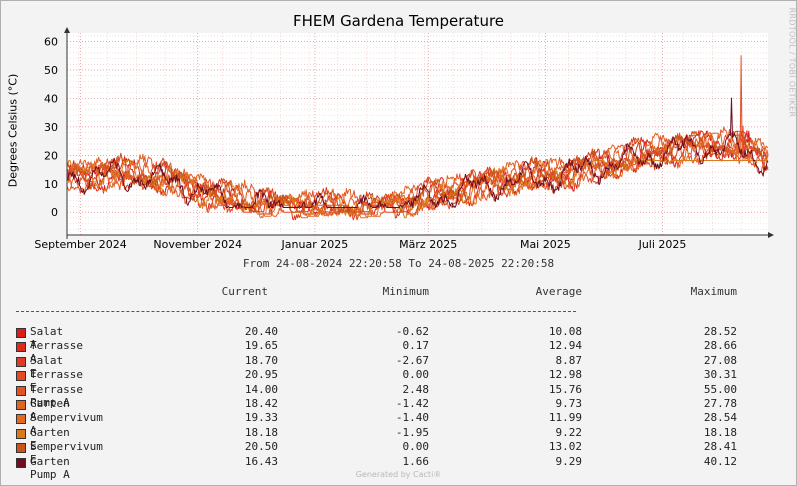 Image resolution: width=797 pixels, height=486 pixels. I want to click on legend-maximum-value: 18.18, so click(720, 432).